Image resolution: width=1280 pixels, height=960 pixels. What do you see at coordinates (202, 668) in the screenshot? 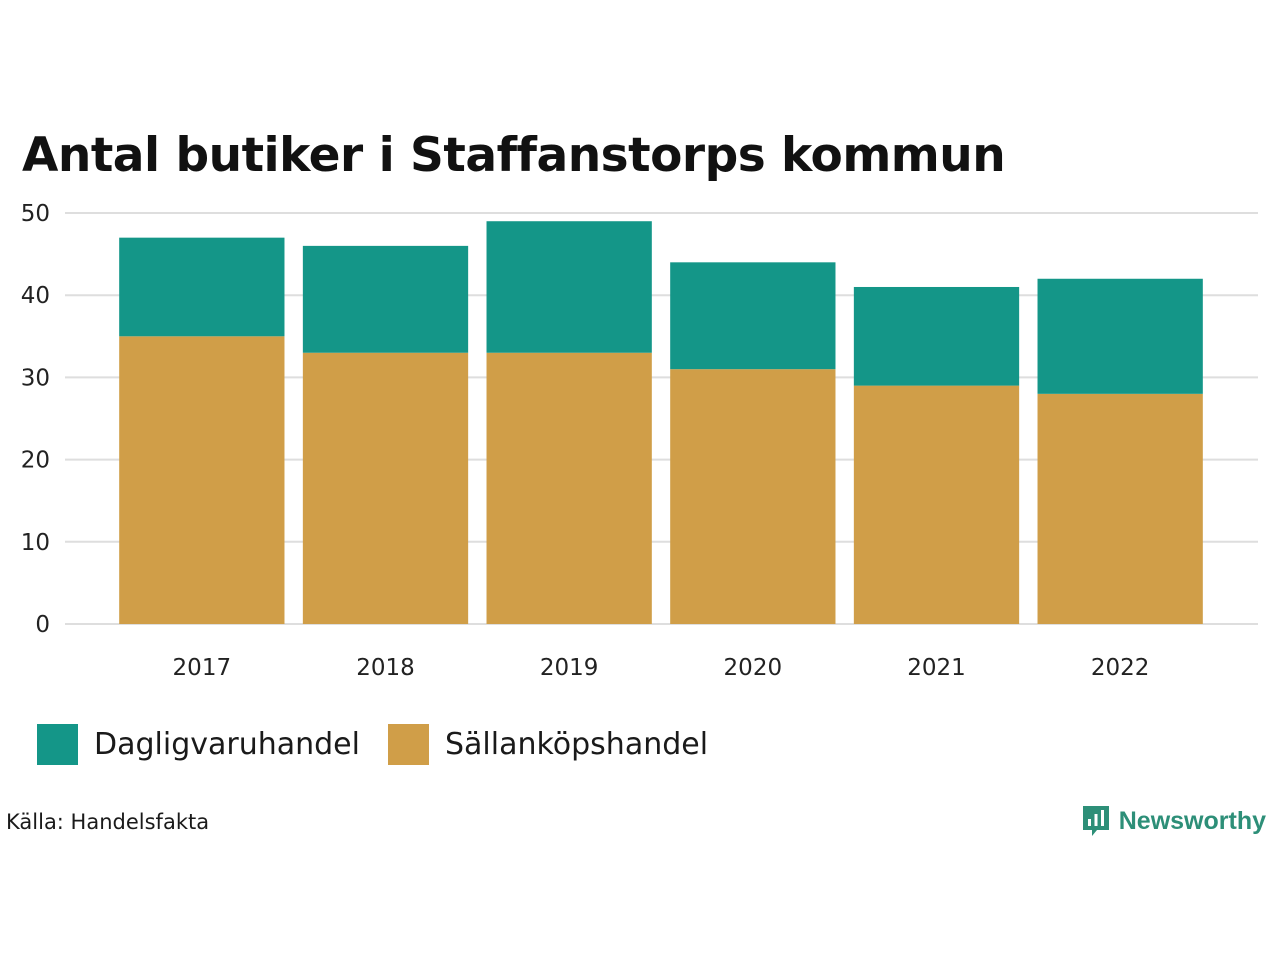
I see `x-tick-label: 2017` at bounding box center [202, 668].